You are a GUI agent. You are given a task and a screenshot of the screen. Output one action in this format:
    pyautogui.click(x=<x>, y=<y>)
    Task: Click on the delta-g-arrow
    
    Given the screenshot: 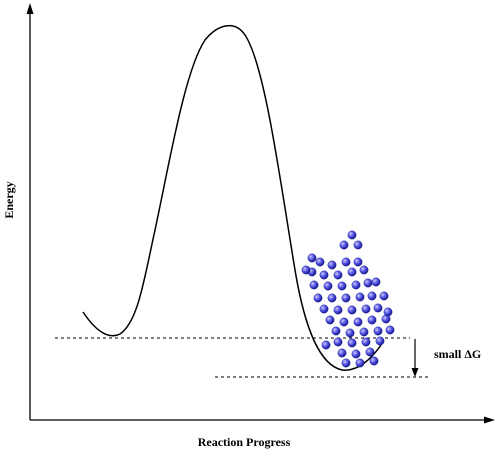 What is the action you would take?
    pyautogui.click(x=415, y=358)
    